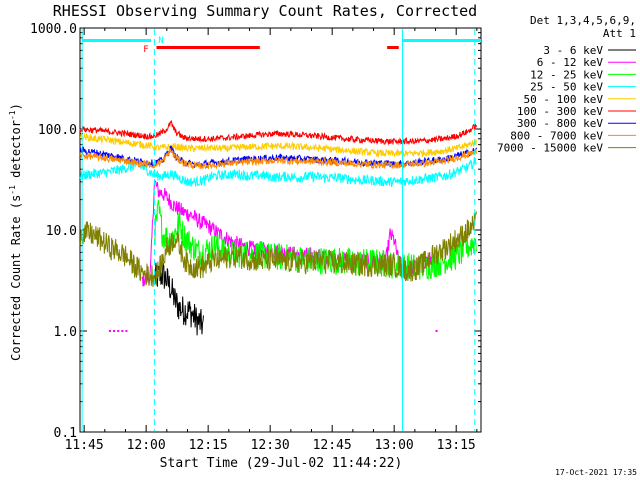  What do you see at coordinates (16, 152) in the screenshot?
I see `y-axis-label-mid: detector` at bounding box center [16, 152].